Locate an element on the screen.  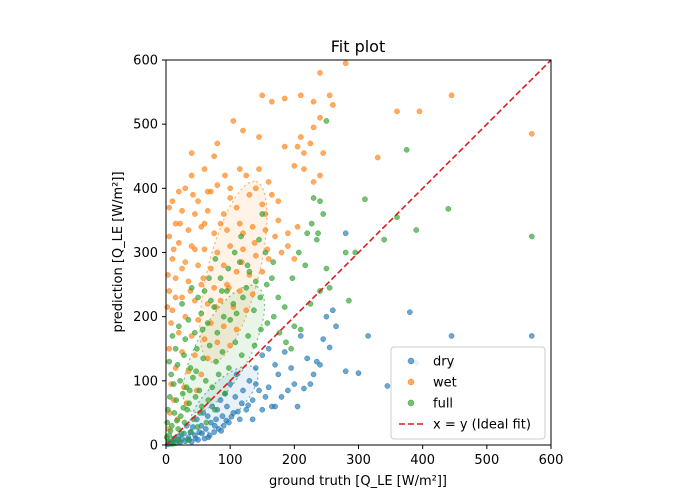
y-tick-label: 0 is located at coordinates (154, 446).